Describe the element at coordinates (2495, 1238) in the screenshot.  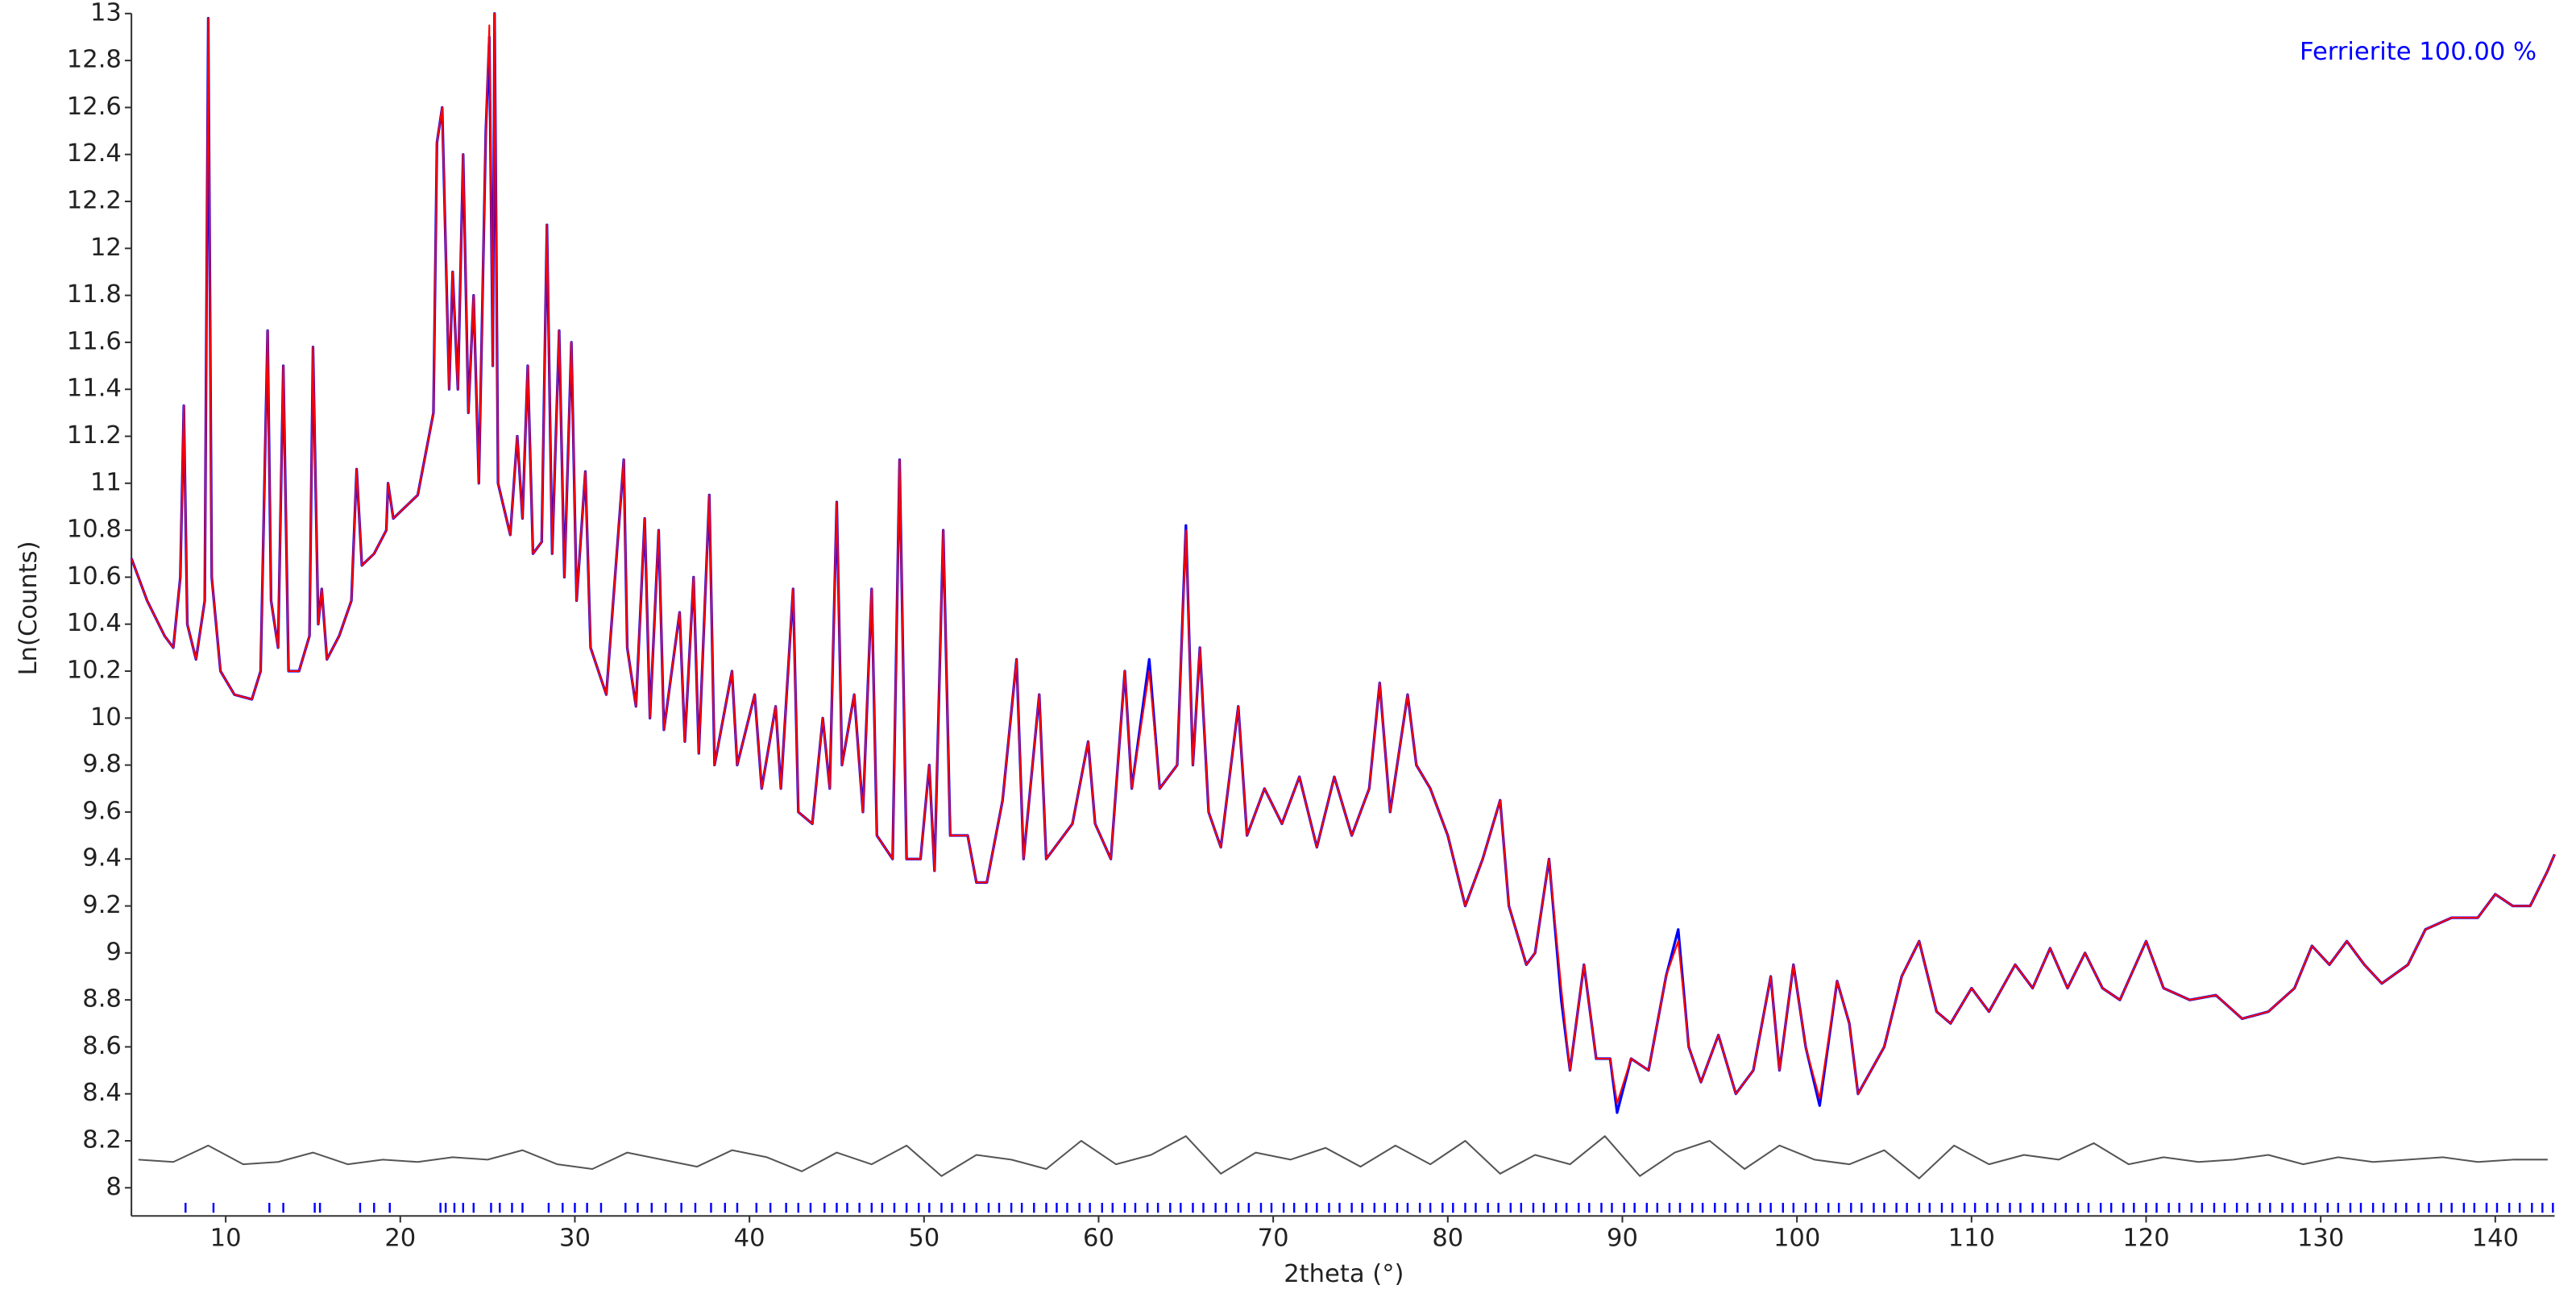
I see `x-tick-label: 140` at that location.